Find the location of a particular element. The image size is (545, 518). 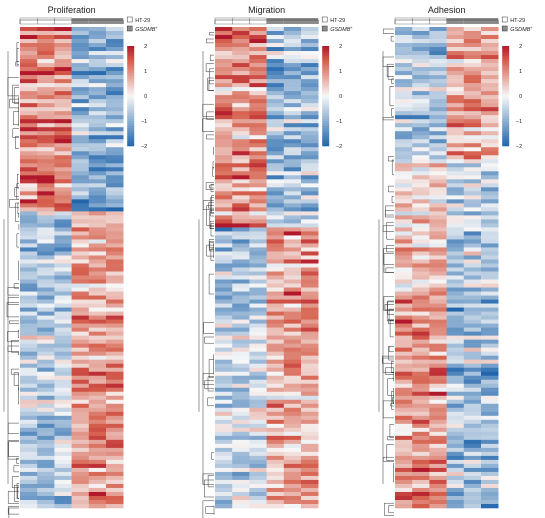

colorbar-tick-label: −2 is located at coordinates (144, 147).